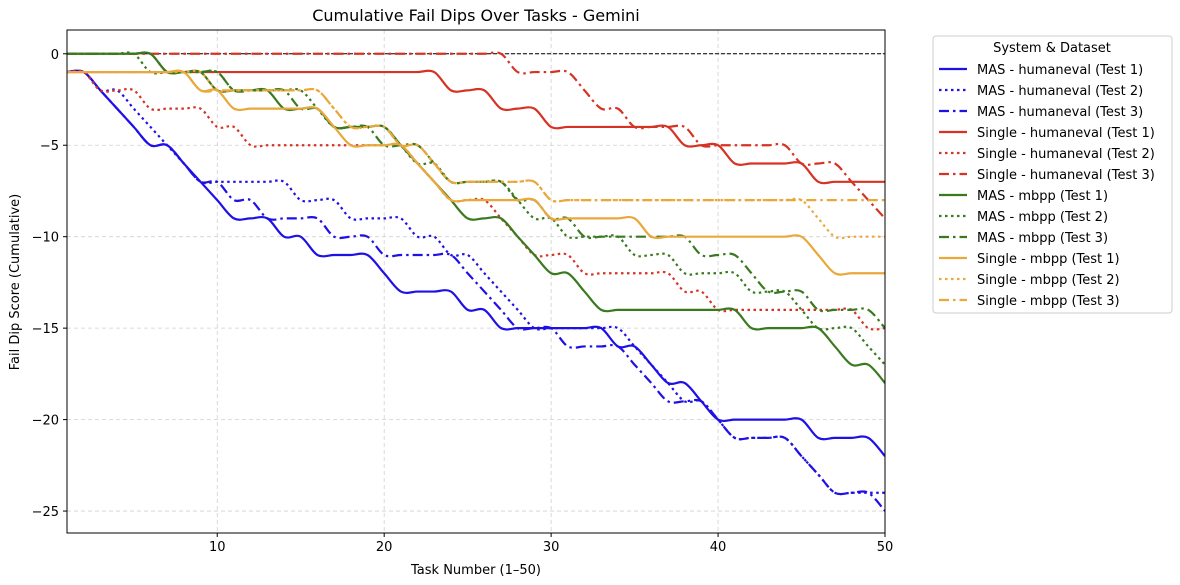 This screenshot has height=585, width=1180. I want to click on x-tick-label: 20, so click(384, 547).